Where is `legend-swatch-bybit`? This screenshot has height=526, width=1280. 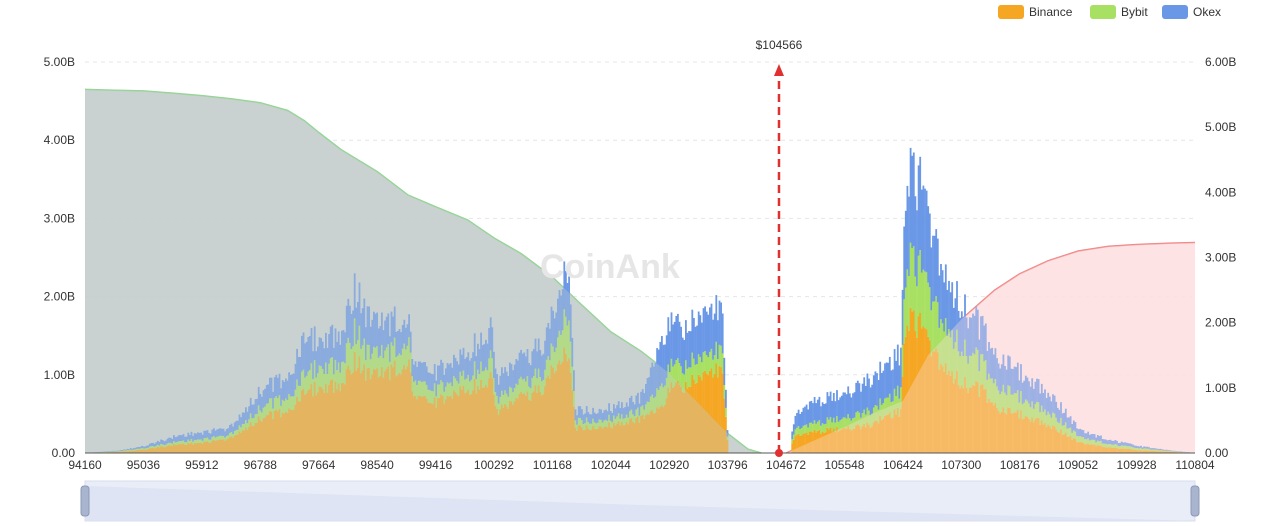 legend-swatch-bybit is located at coordinates (1103, 12).